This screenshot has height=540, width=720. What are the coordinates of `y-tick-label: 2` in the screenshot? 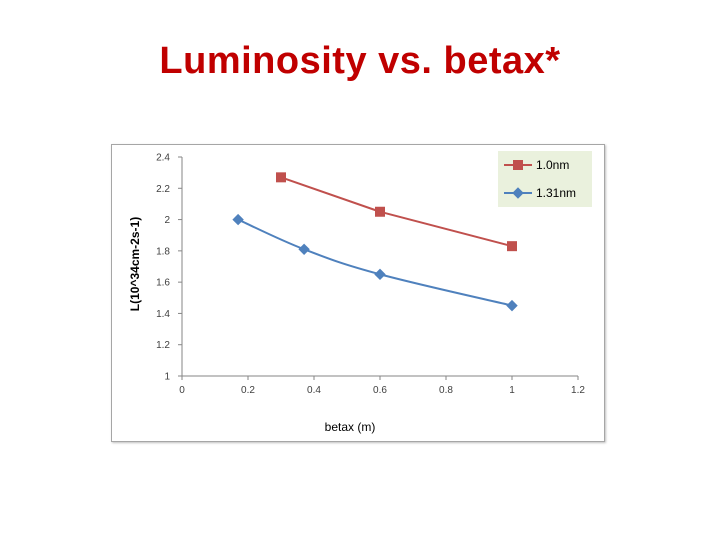 It's located at (167, 220).